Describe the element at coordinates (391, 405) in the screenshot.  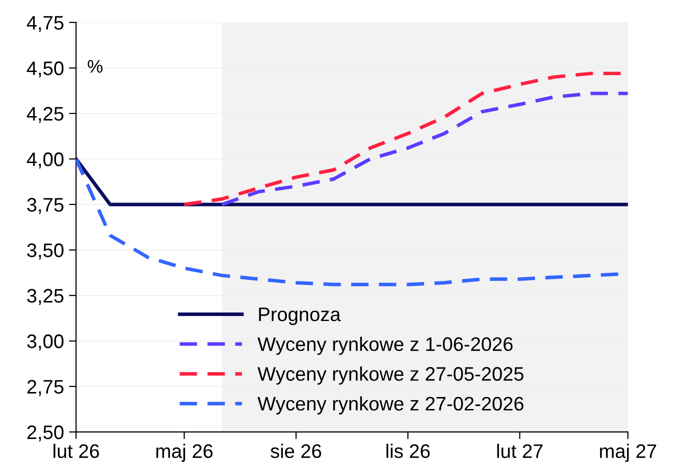
I see `legend-label: Wyceny rynkowe z 27-02-2026` at that location.